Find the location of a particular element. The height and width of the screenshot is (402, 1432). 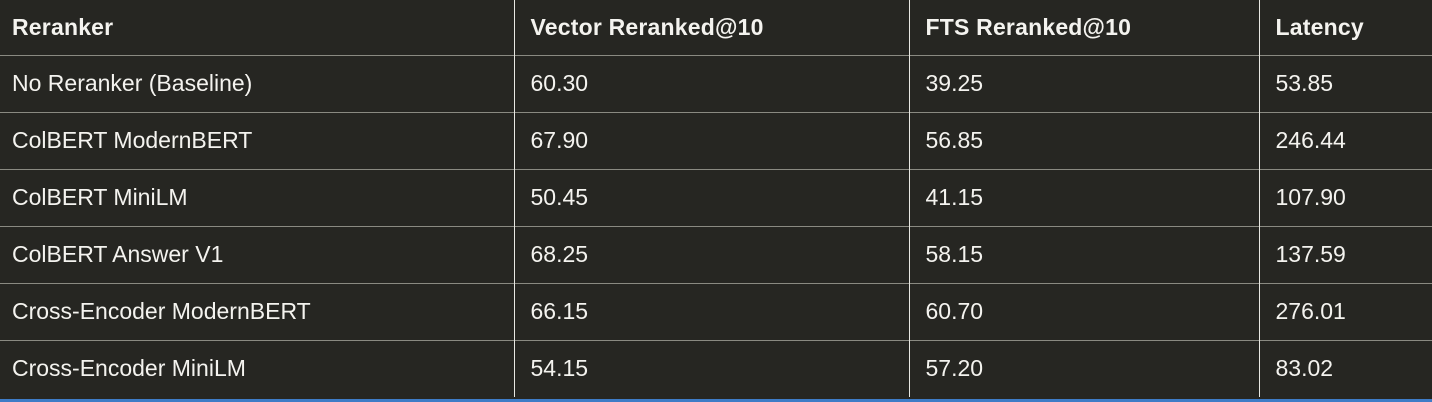

bottom-accent-bar is located at coordinates (716, 400).